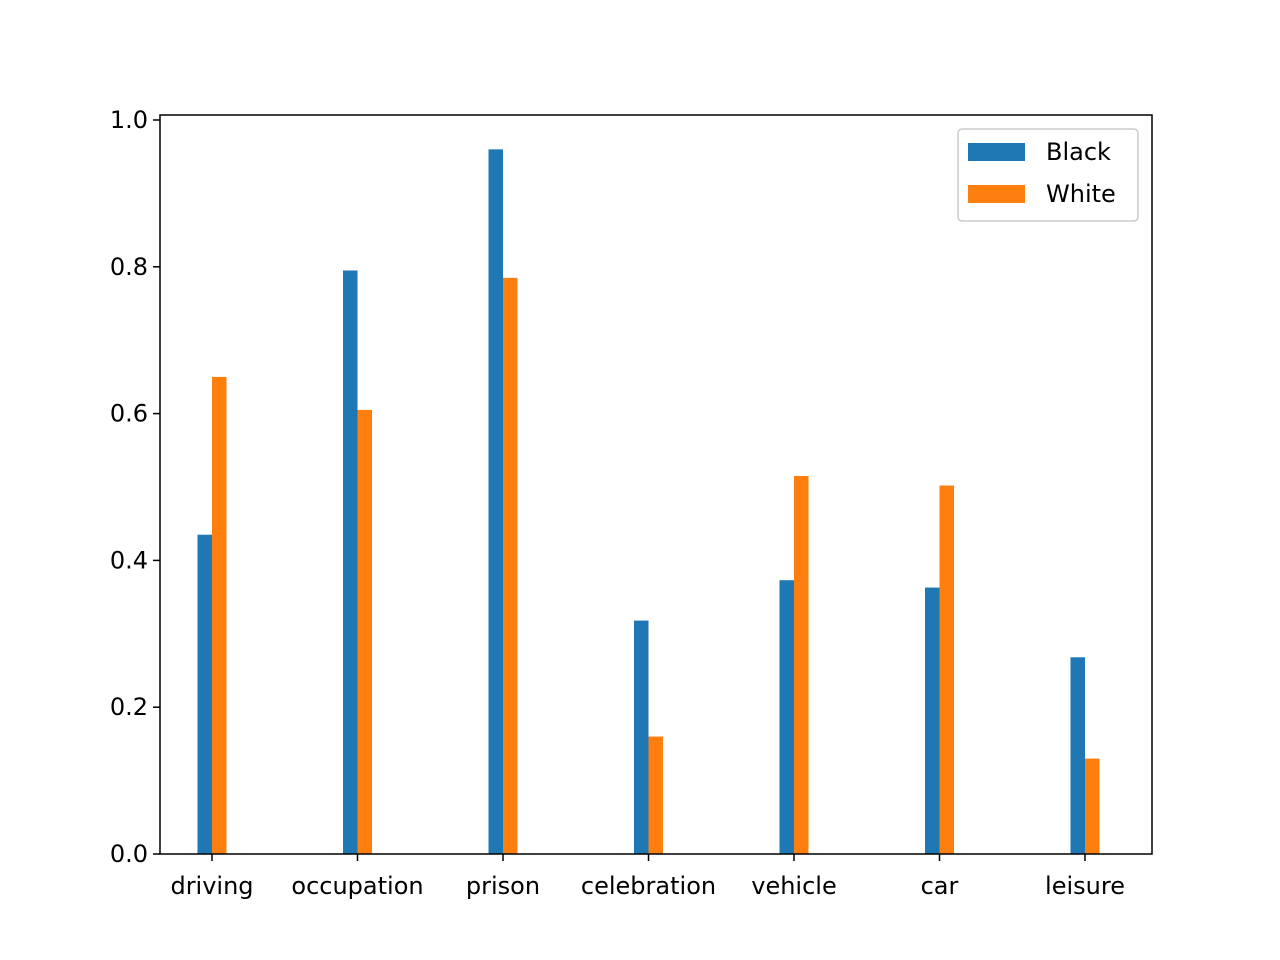 The height and width of the screenshot is (960, 1280). I want to click on y-tick-label: 0.2, so click(129, 707).